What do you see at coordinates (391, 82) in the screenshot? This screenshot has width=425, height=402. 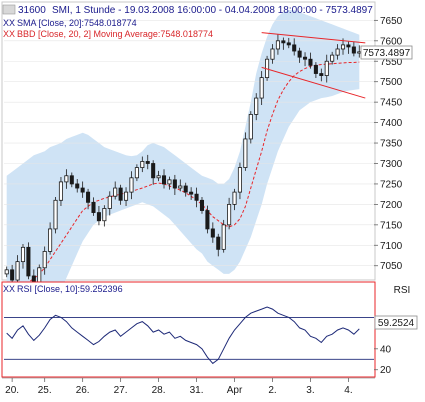 I see `price-tick-label: 7500` at bounding box center [391, 82].